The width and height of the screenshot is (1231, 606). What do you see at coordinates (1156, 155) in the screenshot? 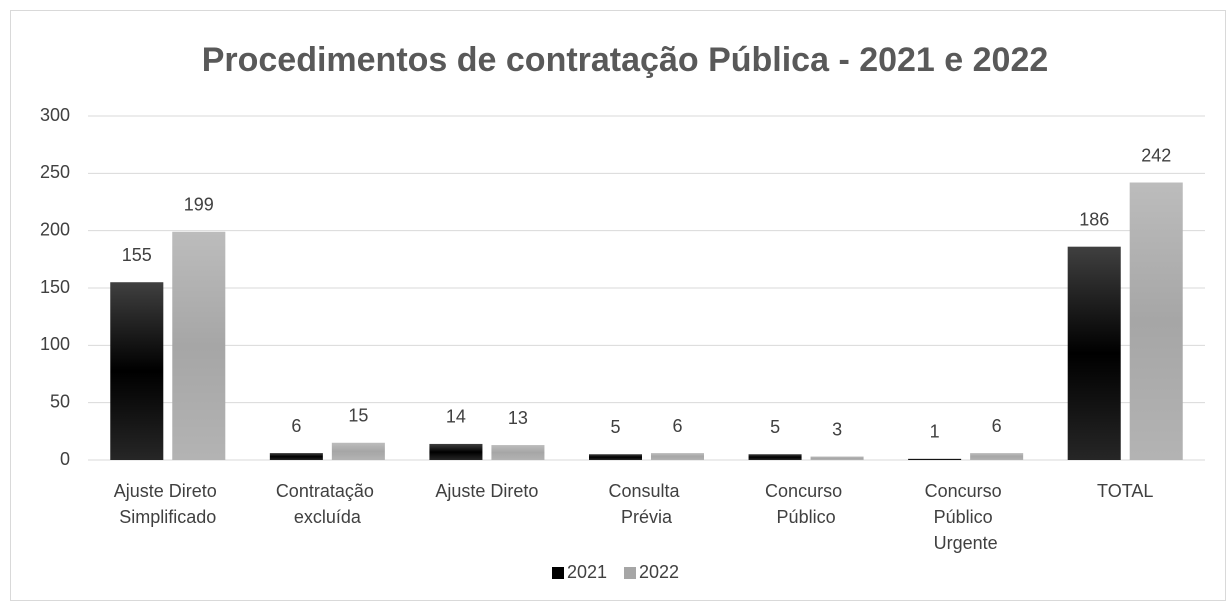
I see `data-label: 242` at bounding box center [1156, 155].